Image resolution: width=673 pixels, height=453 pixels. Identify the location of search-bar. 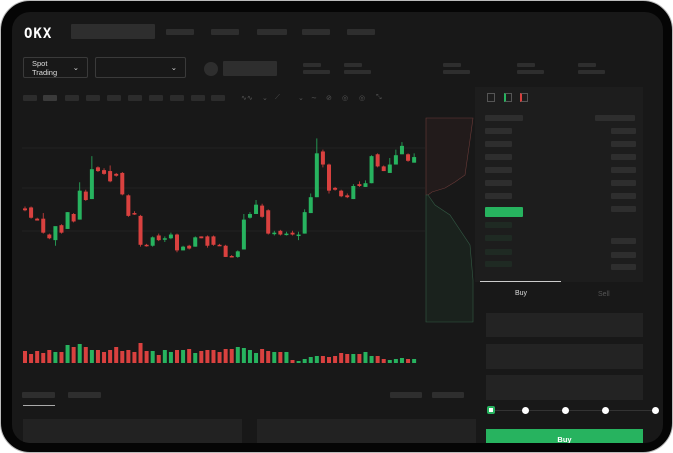
(113, 31).